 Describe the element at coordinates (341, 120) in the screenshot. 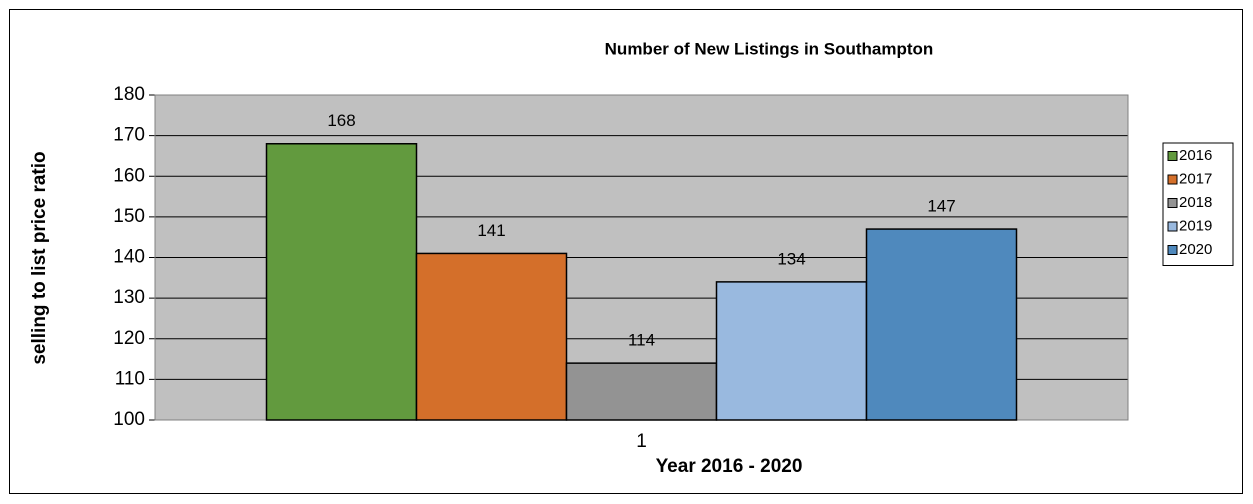

I see `data-label: 168` at that location.